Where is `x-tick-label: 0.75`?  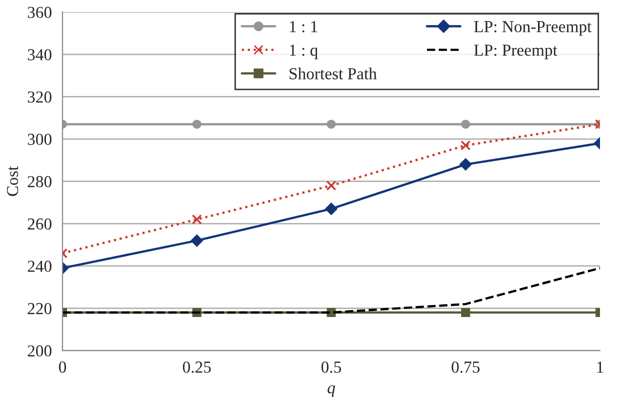
x-tick-label: 0.75 is located at coordinates (466, 367).